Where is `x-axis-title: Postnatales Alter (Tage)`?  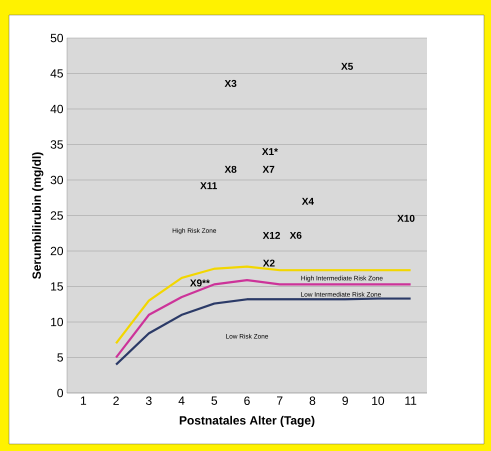
x-axis-title: Postnatales Alter (Tage) is located at coordinates (247, 422).